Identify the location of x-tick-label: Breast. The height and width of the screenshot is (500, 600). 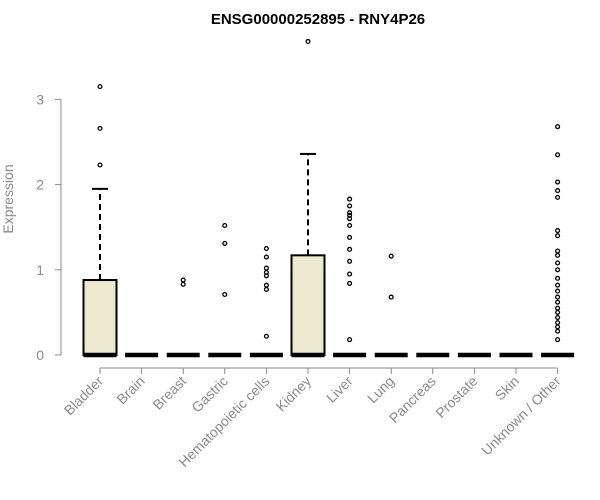
(169, 393).